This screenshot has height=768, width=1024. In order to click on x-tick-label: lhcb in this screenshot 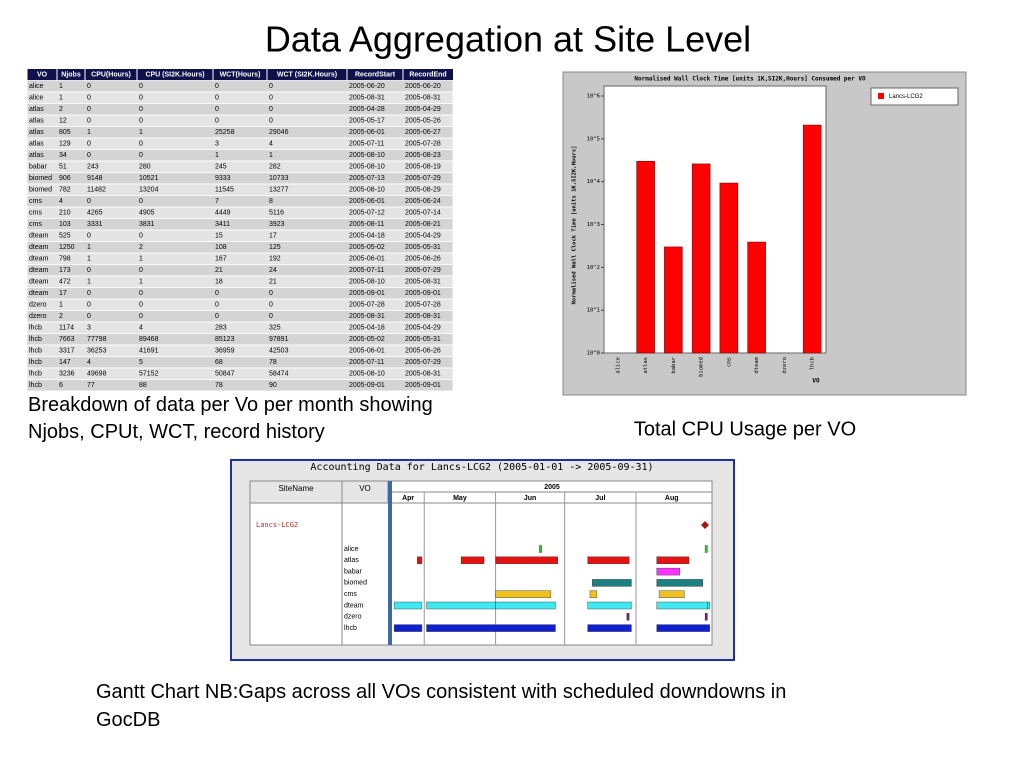, I will do `click(813, 363)`.